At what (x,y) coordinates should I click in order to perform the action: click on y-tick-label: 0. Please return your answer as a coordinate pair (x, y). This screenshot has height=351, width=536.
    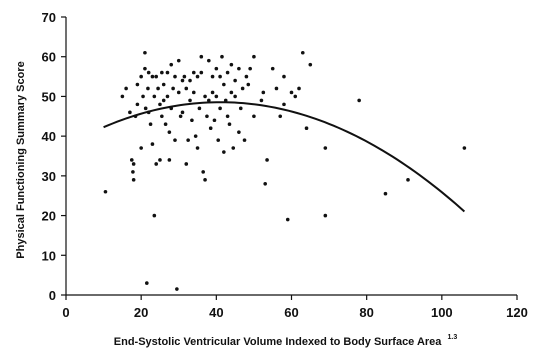
    Looking at the image, I should click on (52, 295).